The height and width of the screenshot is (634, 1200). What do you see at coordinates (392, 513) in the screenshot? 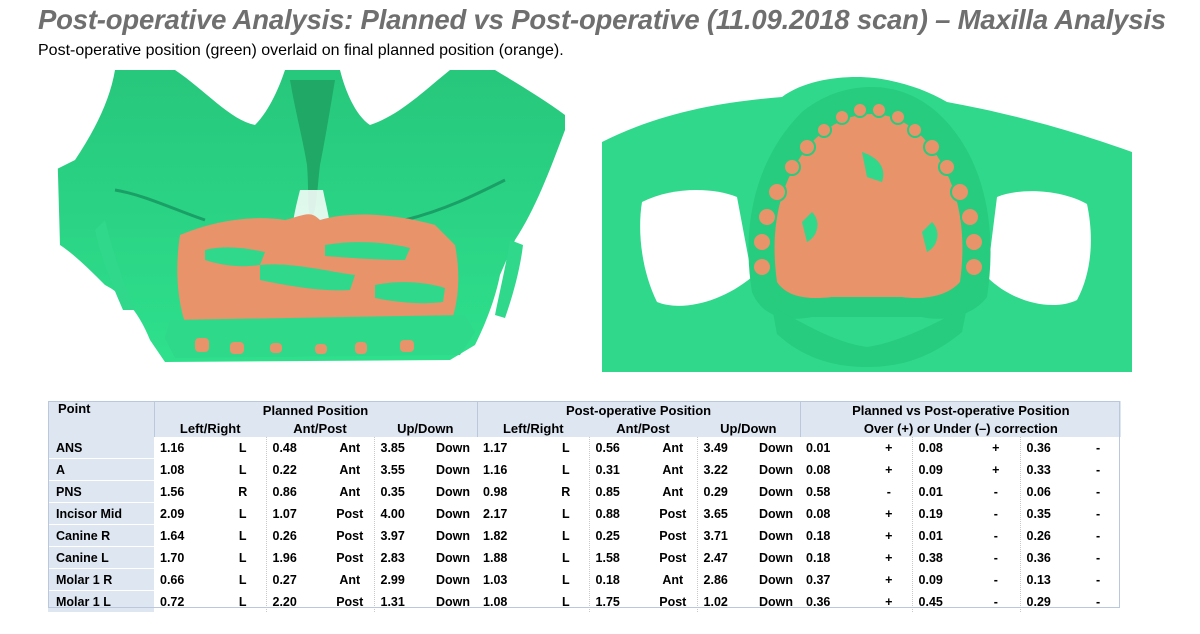
I see `planned-value: 4.00` at bounding box center [392, 513].